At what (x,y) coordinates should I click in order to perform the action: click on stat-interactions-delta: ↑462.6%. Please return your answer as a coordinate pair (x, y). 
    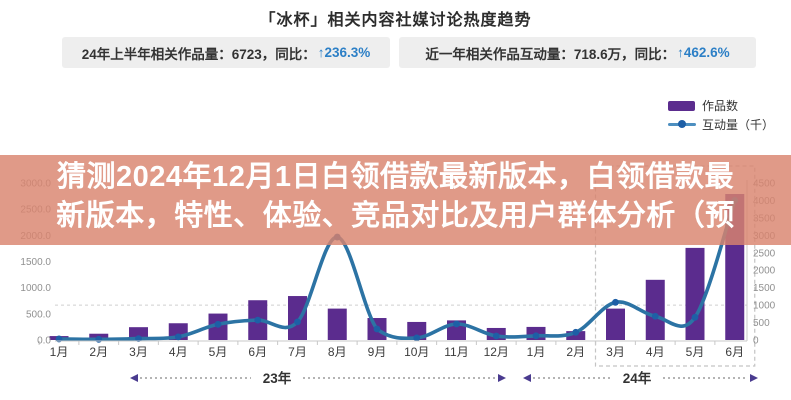
    Looking at the image, I should click on (703, 52).